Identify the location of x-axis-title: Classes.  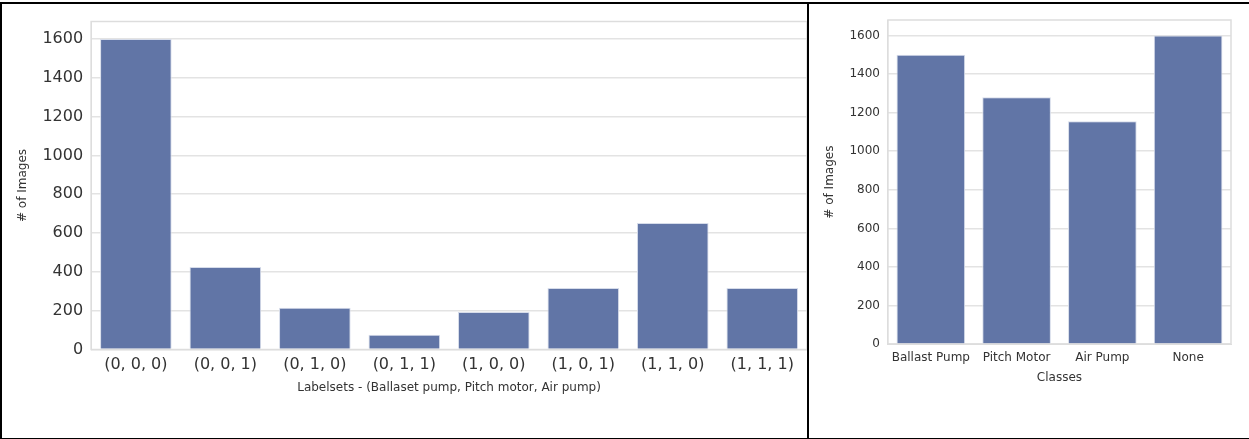
(1059, 376).